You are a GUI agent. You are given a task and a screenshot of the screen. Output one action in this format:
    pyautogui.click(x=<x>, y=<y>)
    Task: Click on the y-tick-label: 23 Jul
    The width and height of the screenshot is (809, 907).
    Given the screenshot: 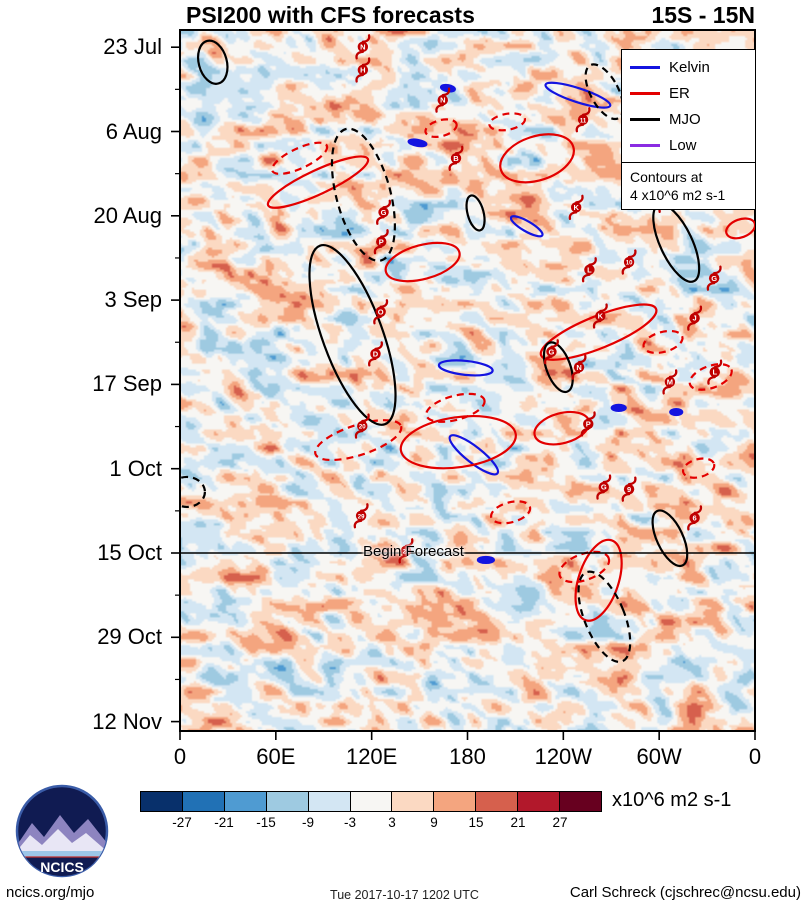 What is the action you would take?
    pyautogui.click(x=132, y=47)
    